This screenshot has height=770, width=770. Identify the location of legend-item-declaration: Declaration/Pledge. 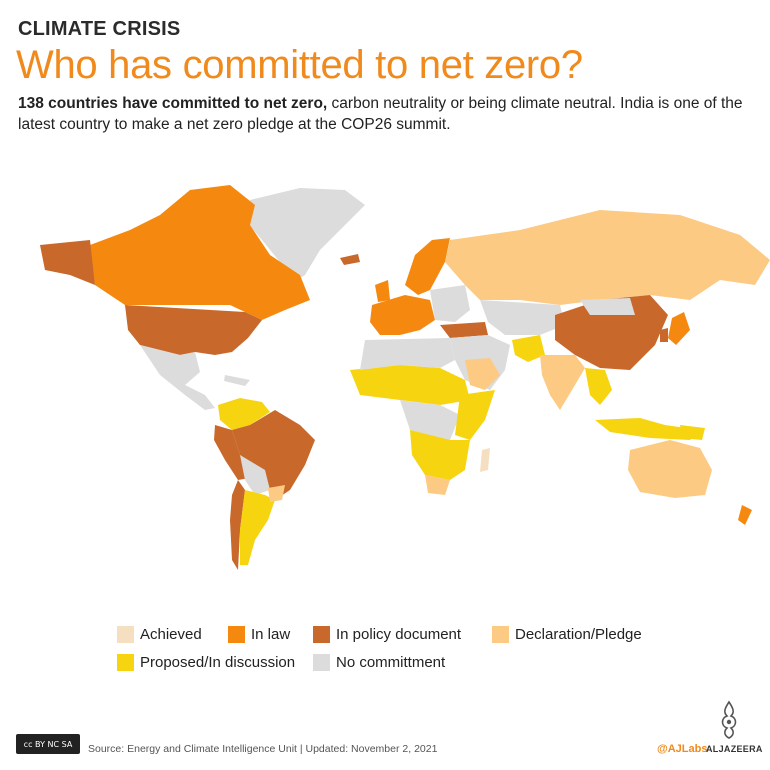
(567, 634).